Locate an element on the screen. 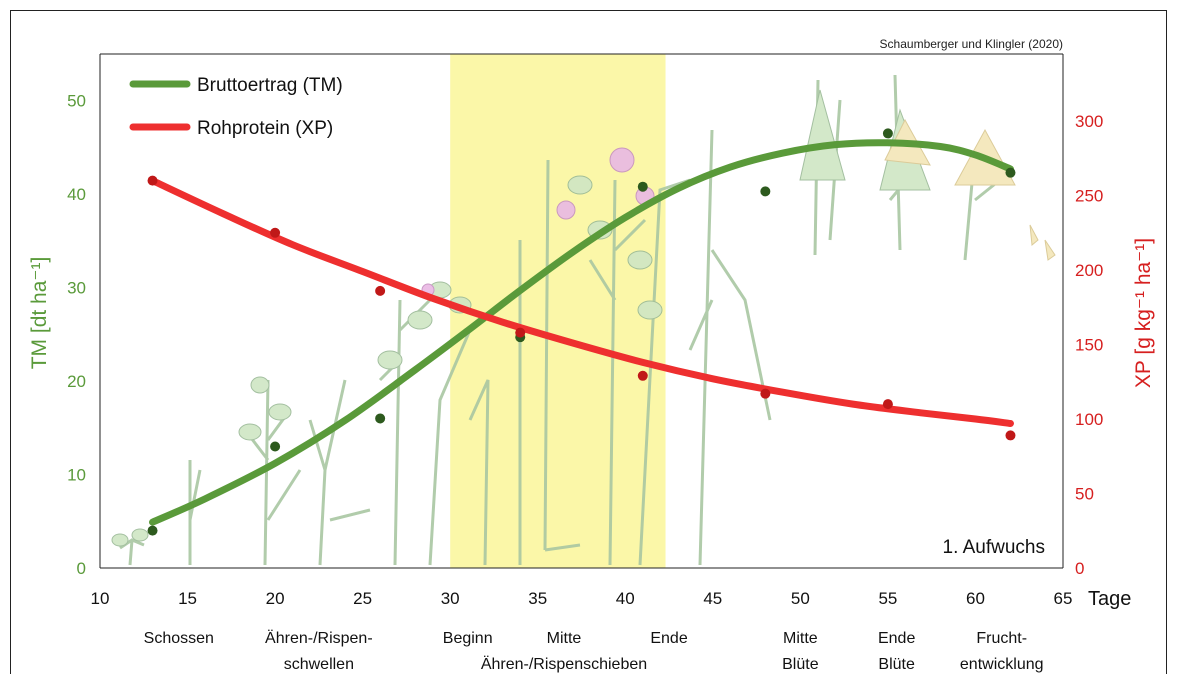  legend-label-xp: Rohprotein (XP) is located at coordinates (265, 128).